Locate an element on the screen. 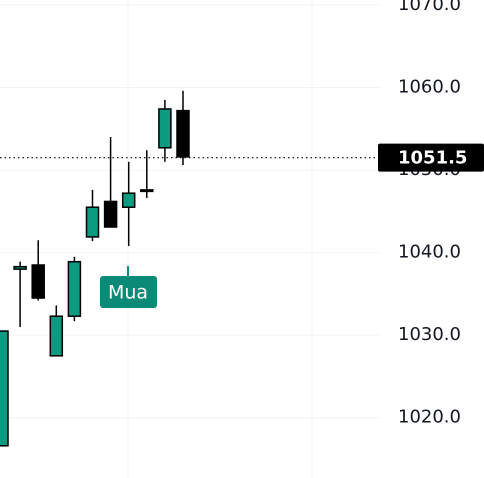  y-tick-label: 1070.0 is located at coordinates (429, 7).